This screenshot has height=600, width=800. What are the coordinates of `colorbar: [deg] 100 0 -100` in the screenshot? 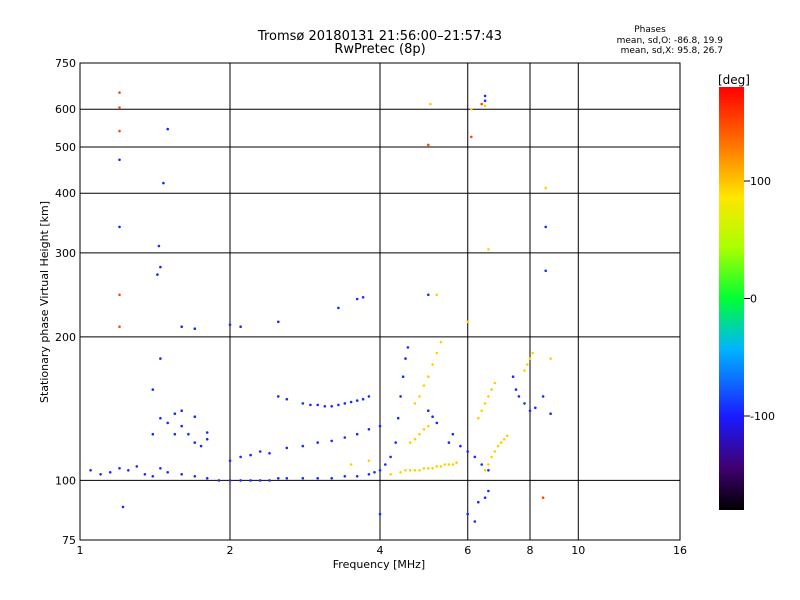 It's located at (746, 291).